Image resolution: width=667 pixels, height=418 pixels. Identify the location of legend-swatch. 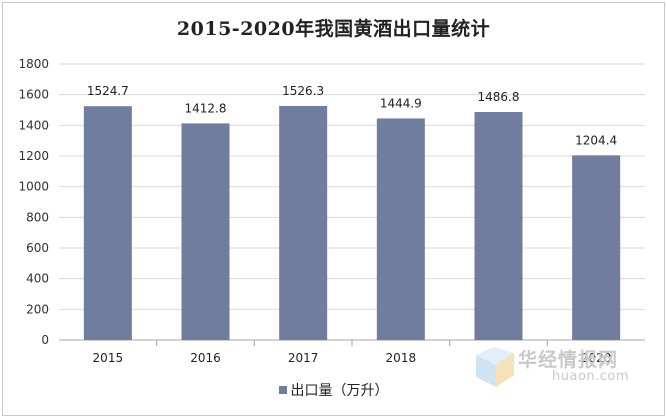
(282, 390).